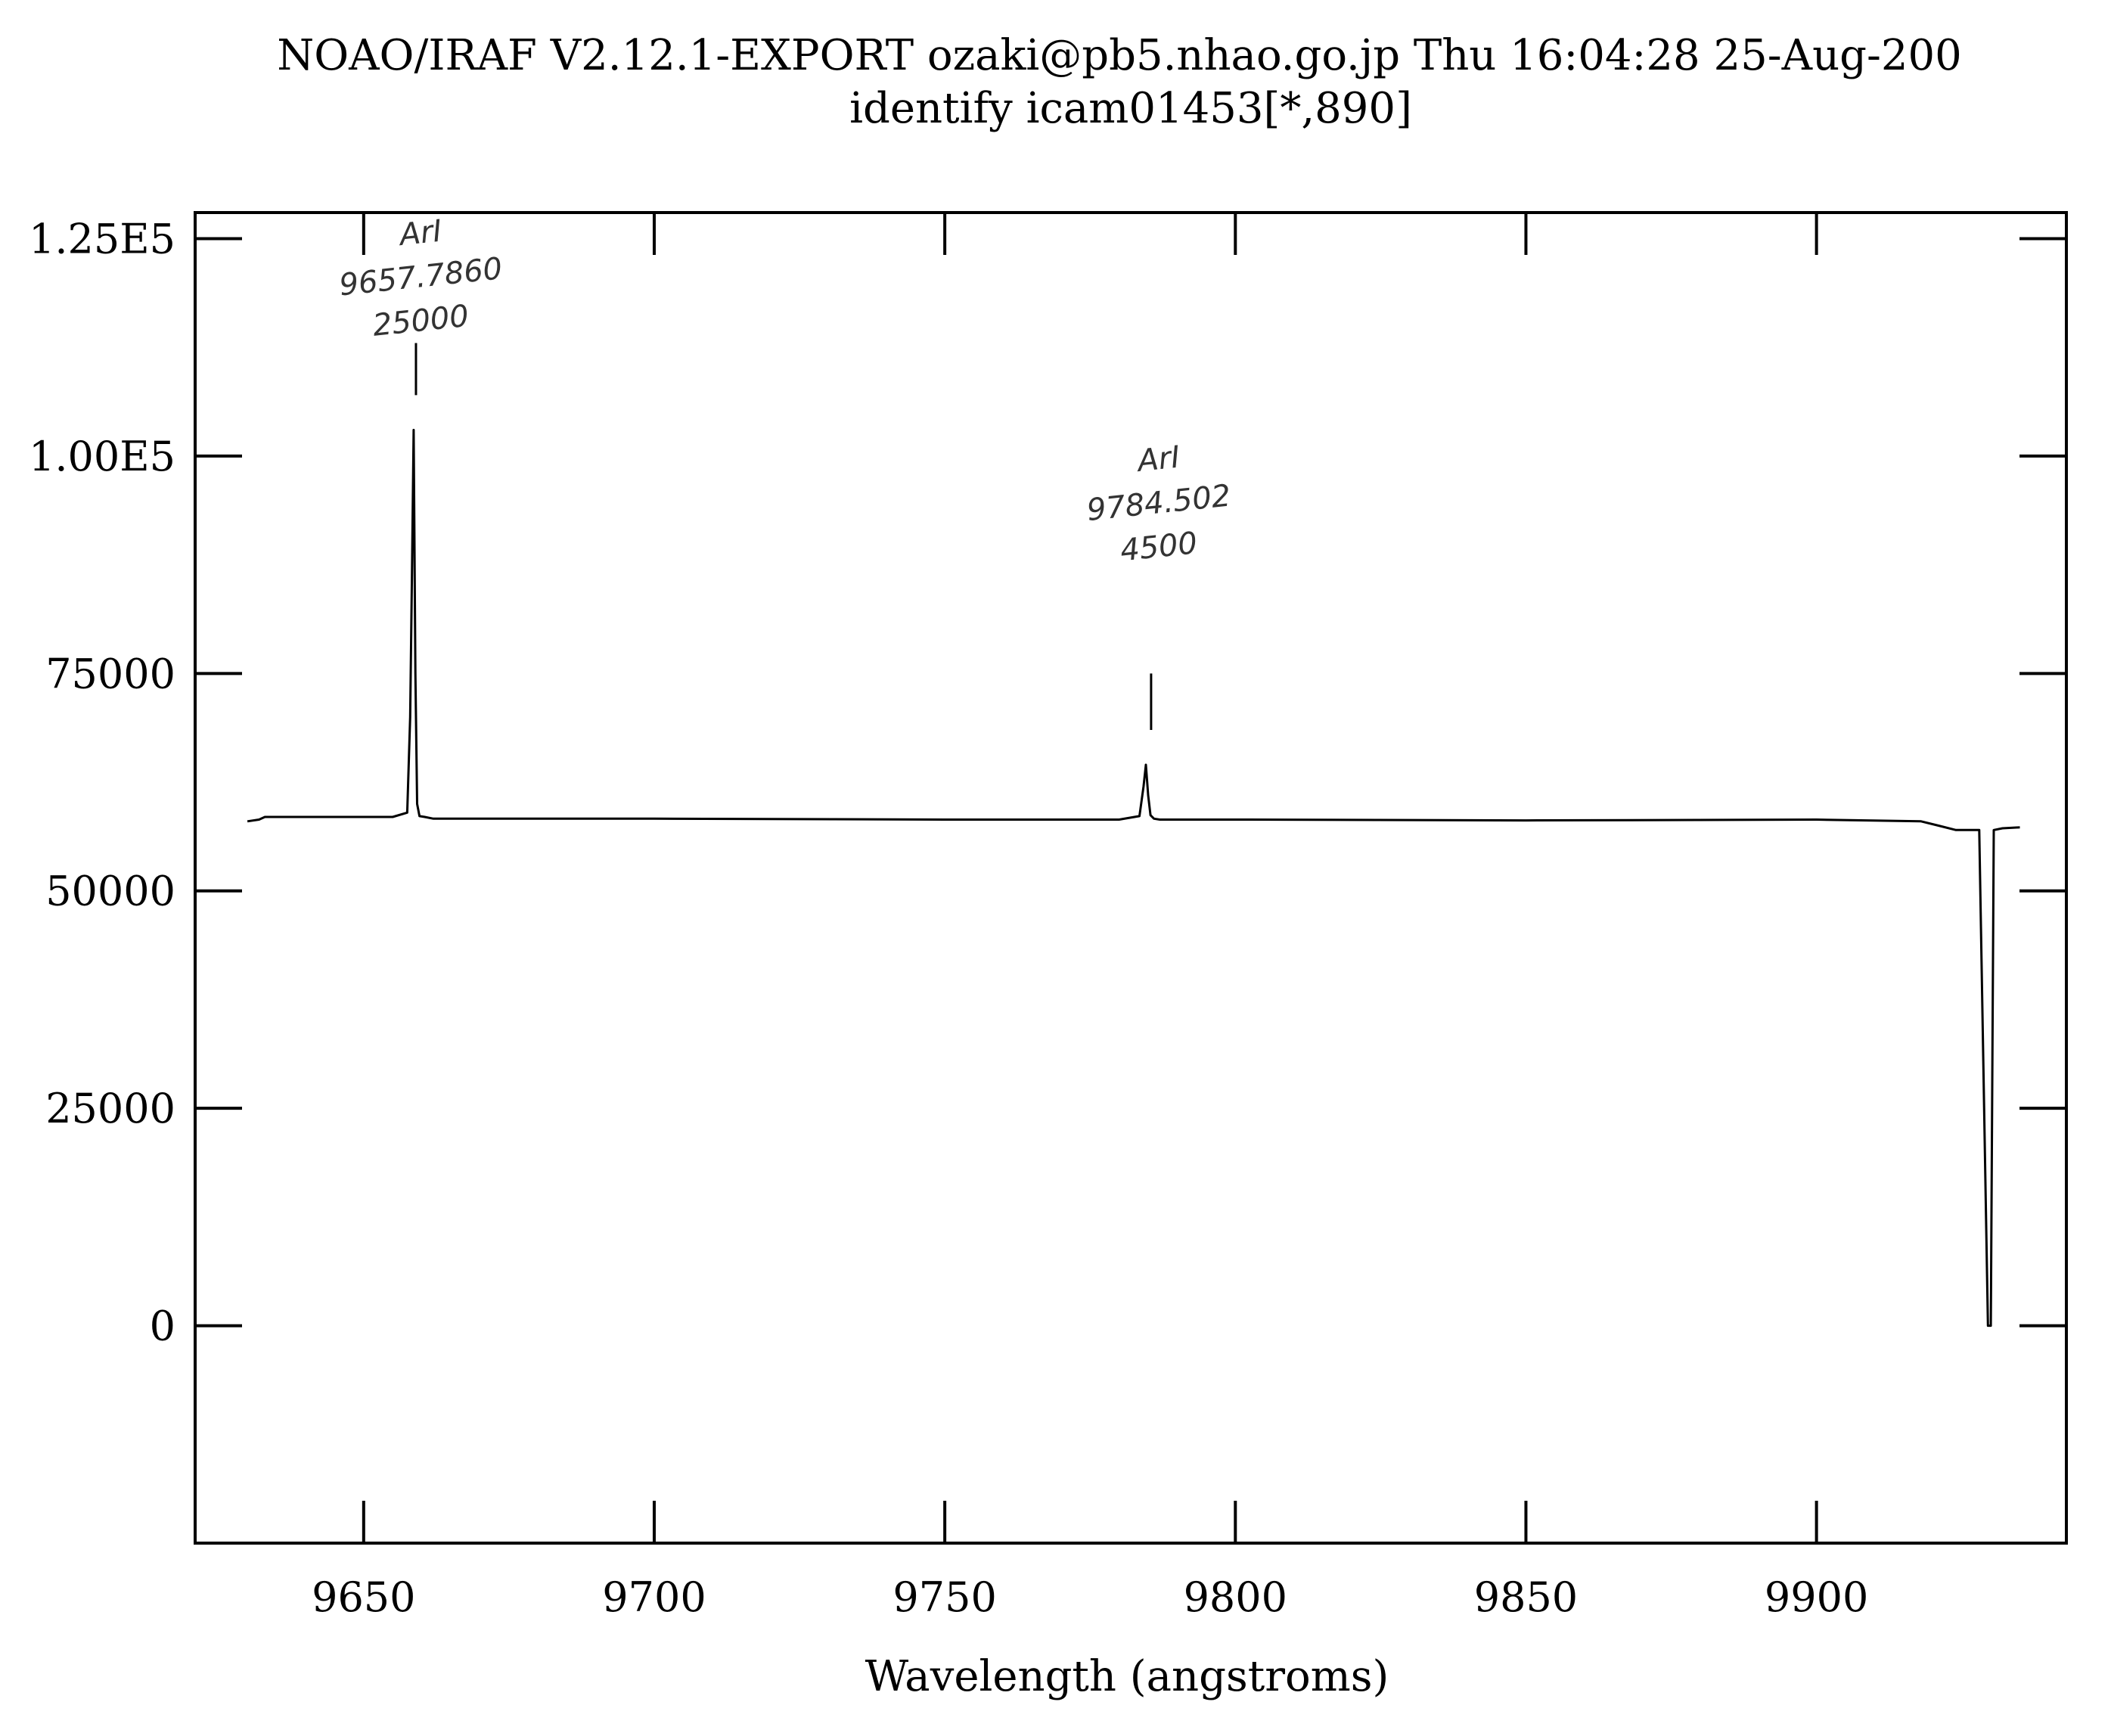 The width and height of the screenshot is (2111, 1736). Describe the element at coordinates (1159, 503) in the screenshot. I see `annotation-text: 9784.502` at that location.